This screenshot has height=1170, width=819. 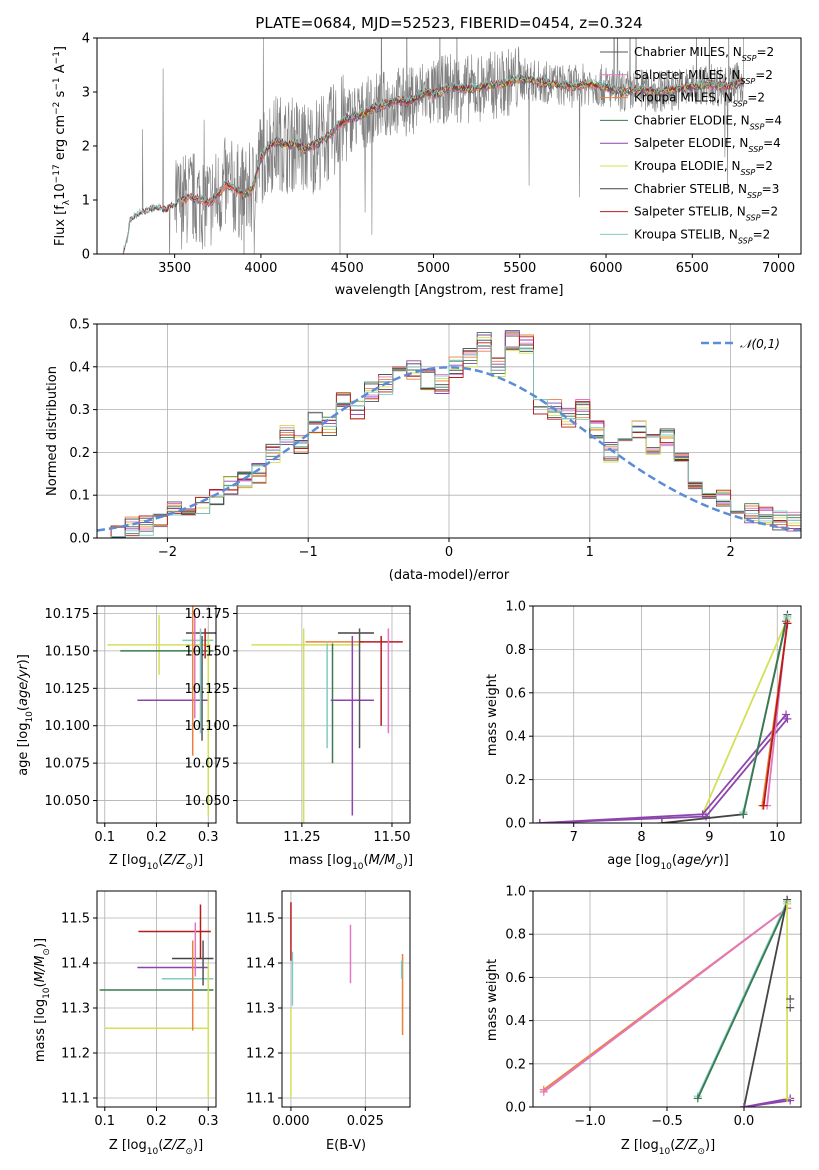 What do you see at coordinates (590, 552) in the screenshot?
I see `x-tick-label: 1` at bounding box center [590, 552].